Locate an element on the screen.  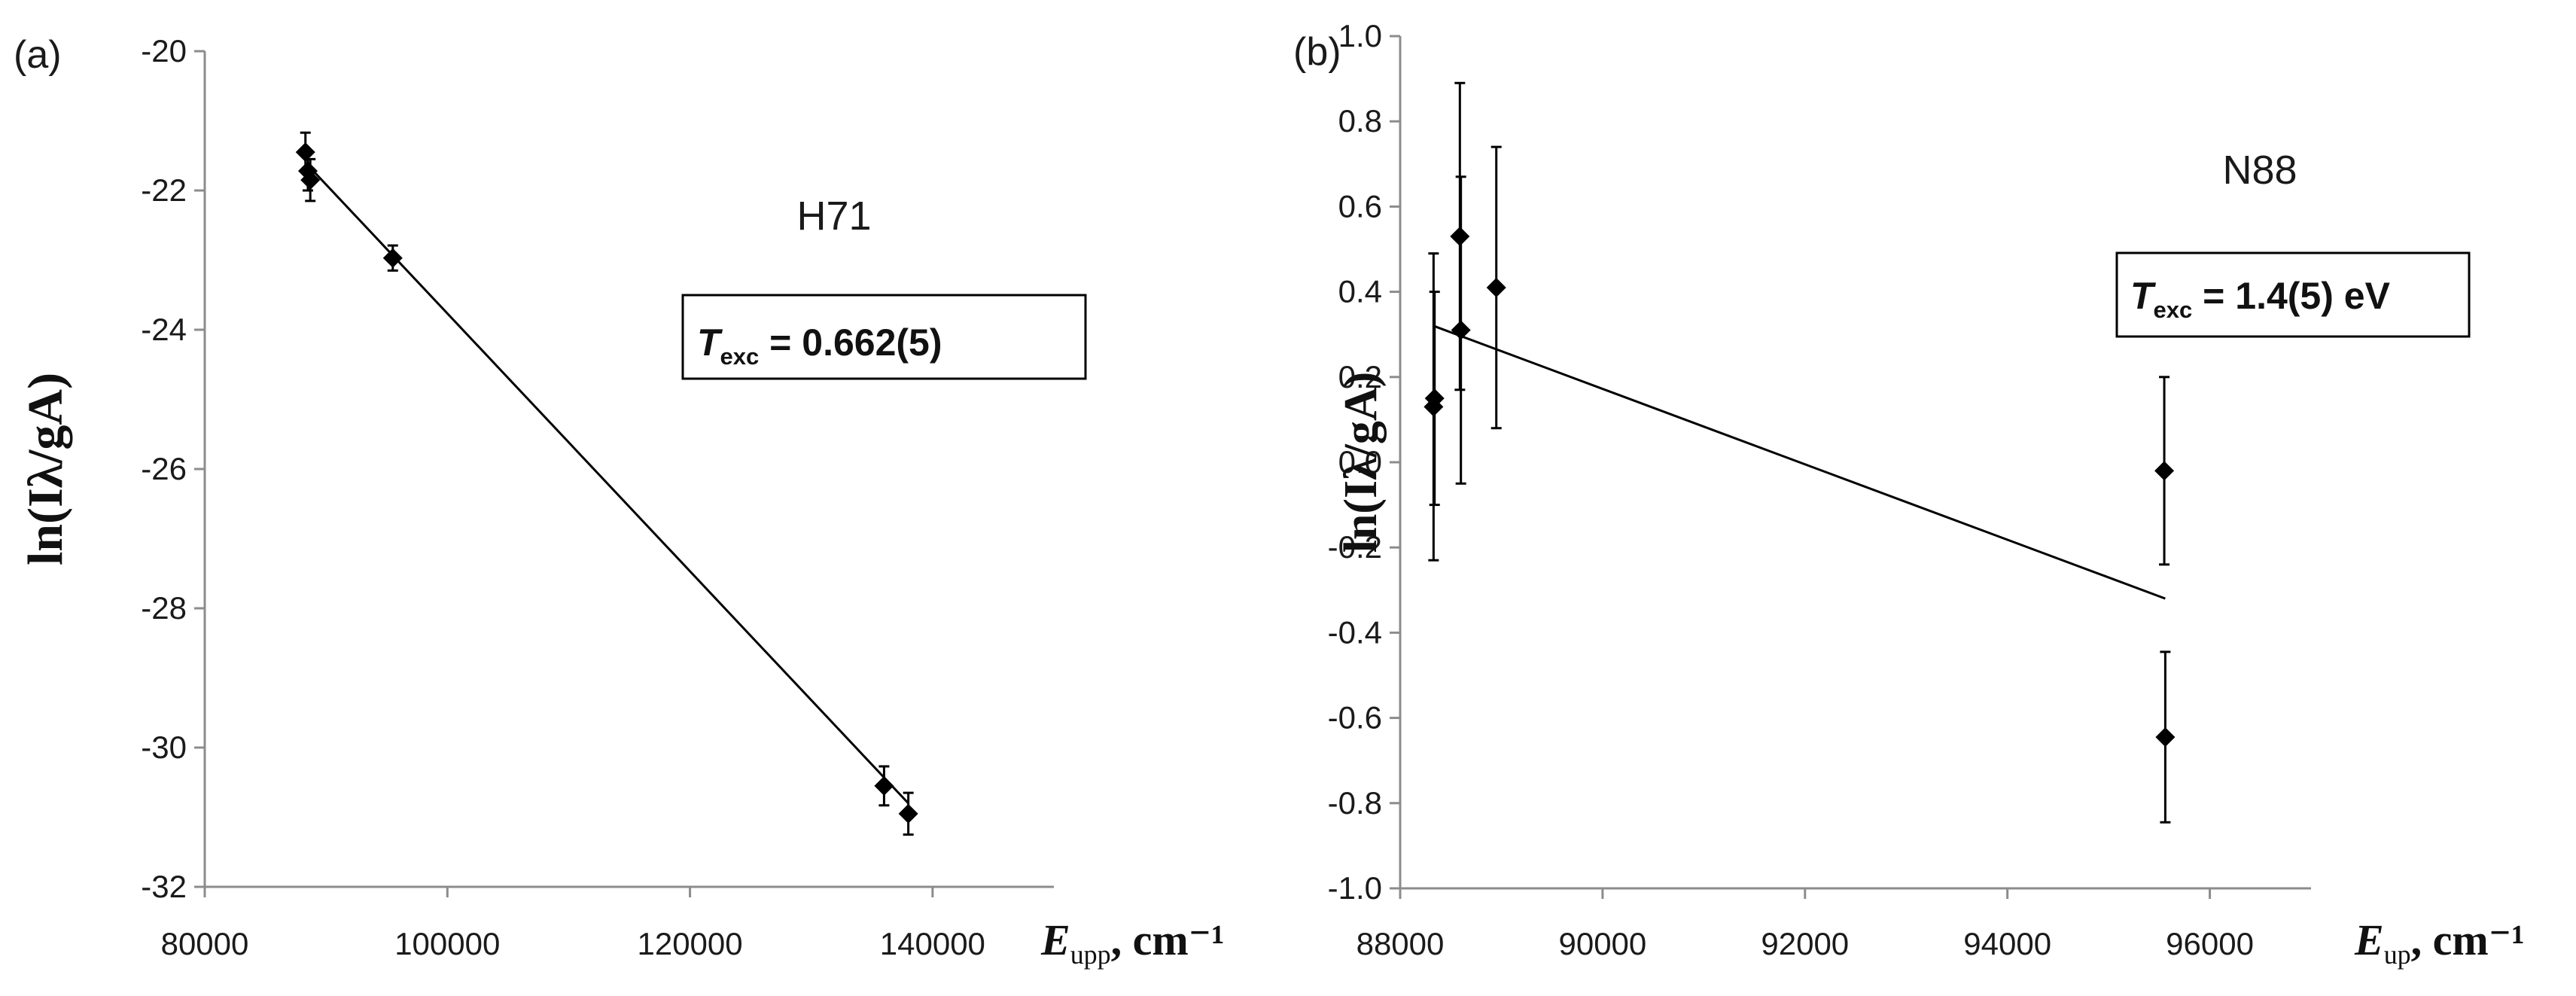
panel-label: (a) is located at coordinates (38, 55).